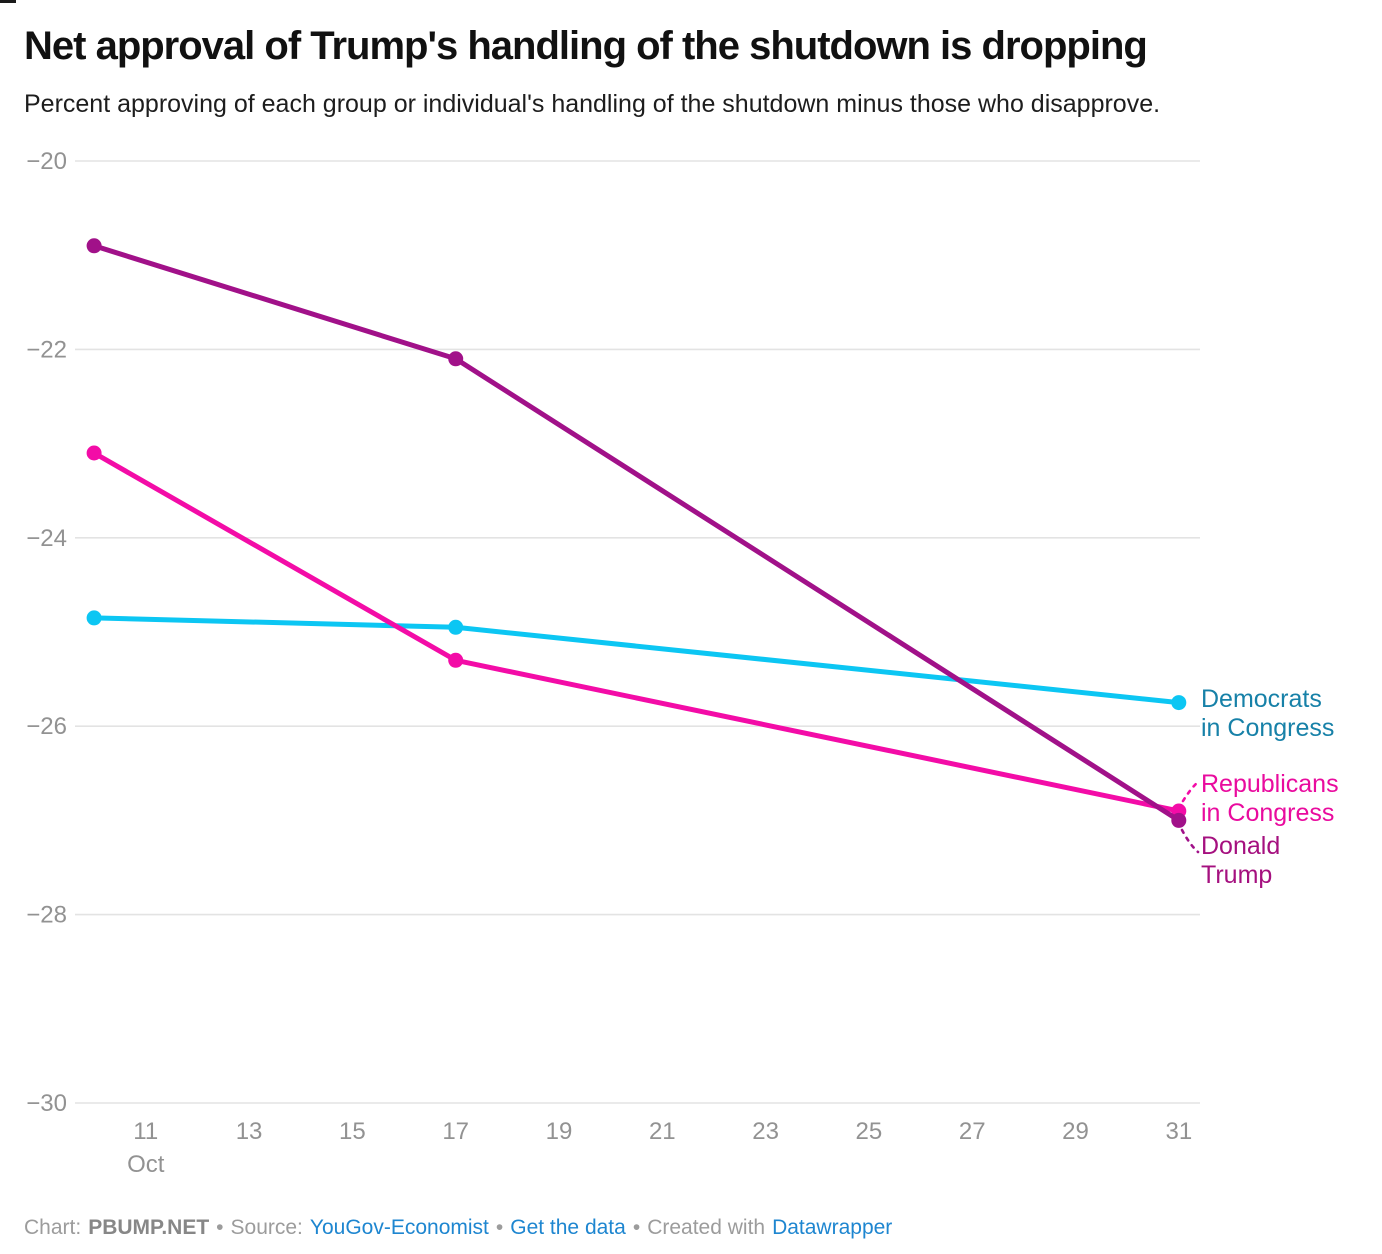  I want to click on series-label-line: Democrats, so click(1261, 699).